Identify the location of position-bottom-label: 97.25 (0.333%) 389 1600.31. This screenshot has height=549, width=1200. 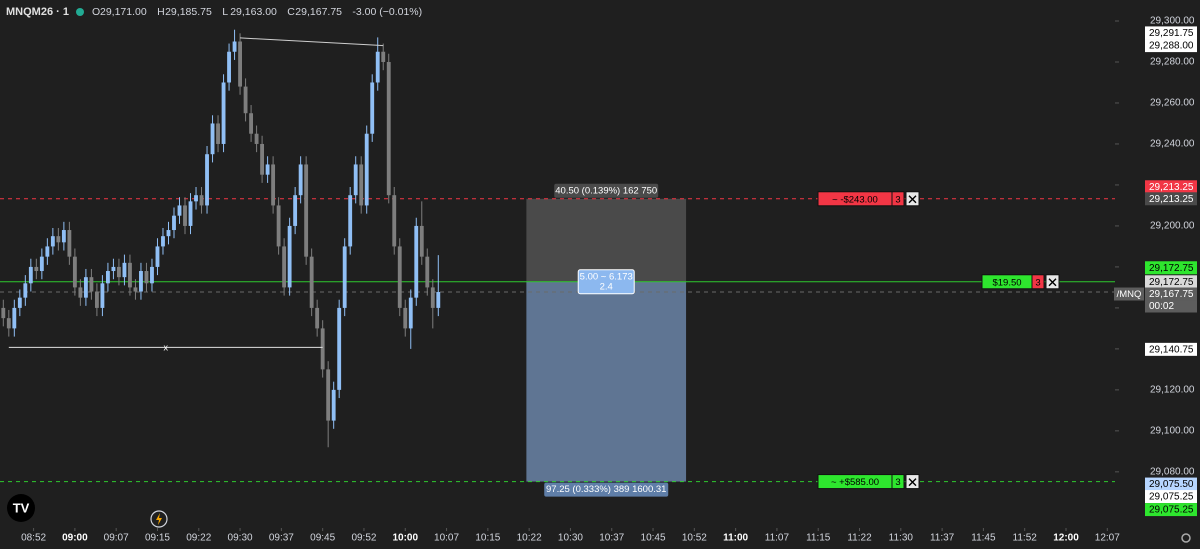
(606, 489).